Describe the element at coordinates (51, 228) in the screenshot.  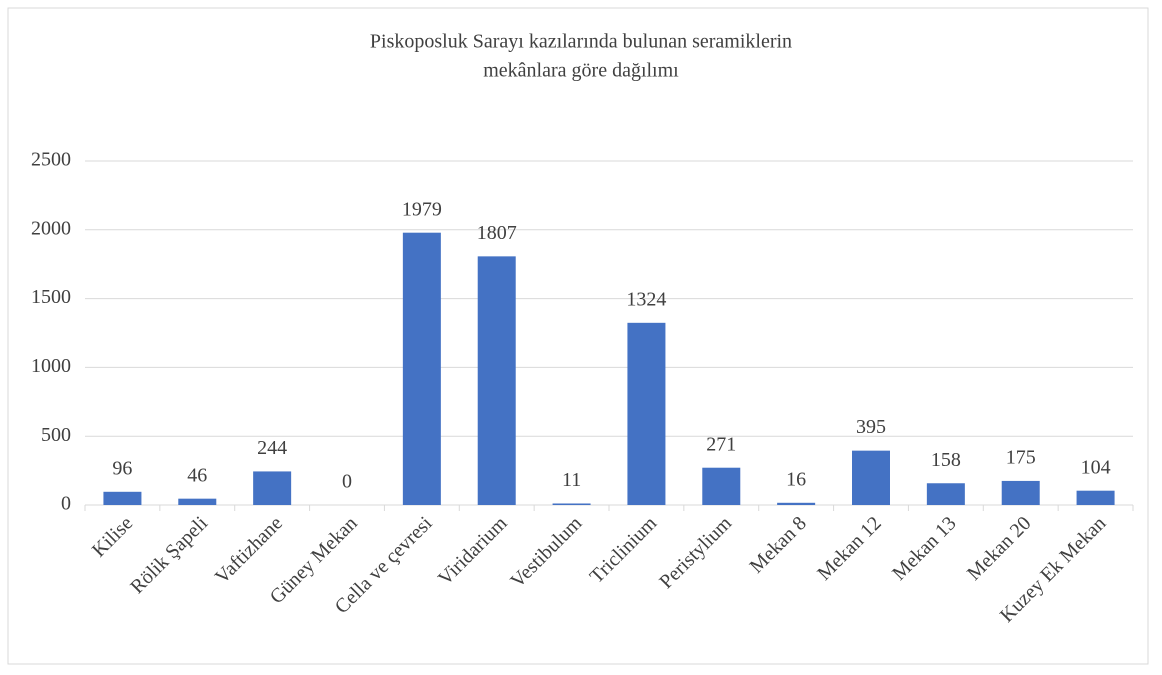
I see `y-tick-label: 2000` at that location.